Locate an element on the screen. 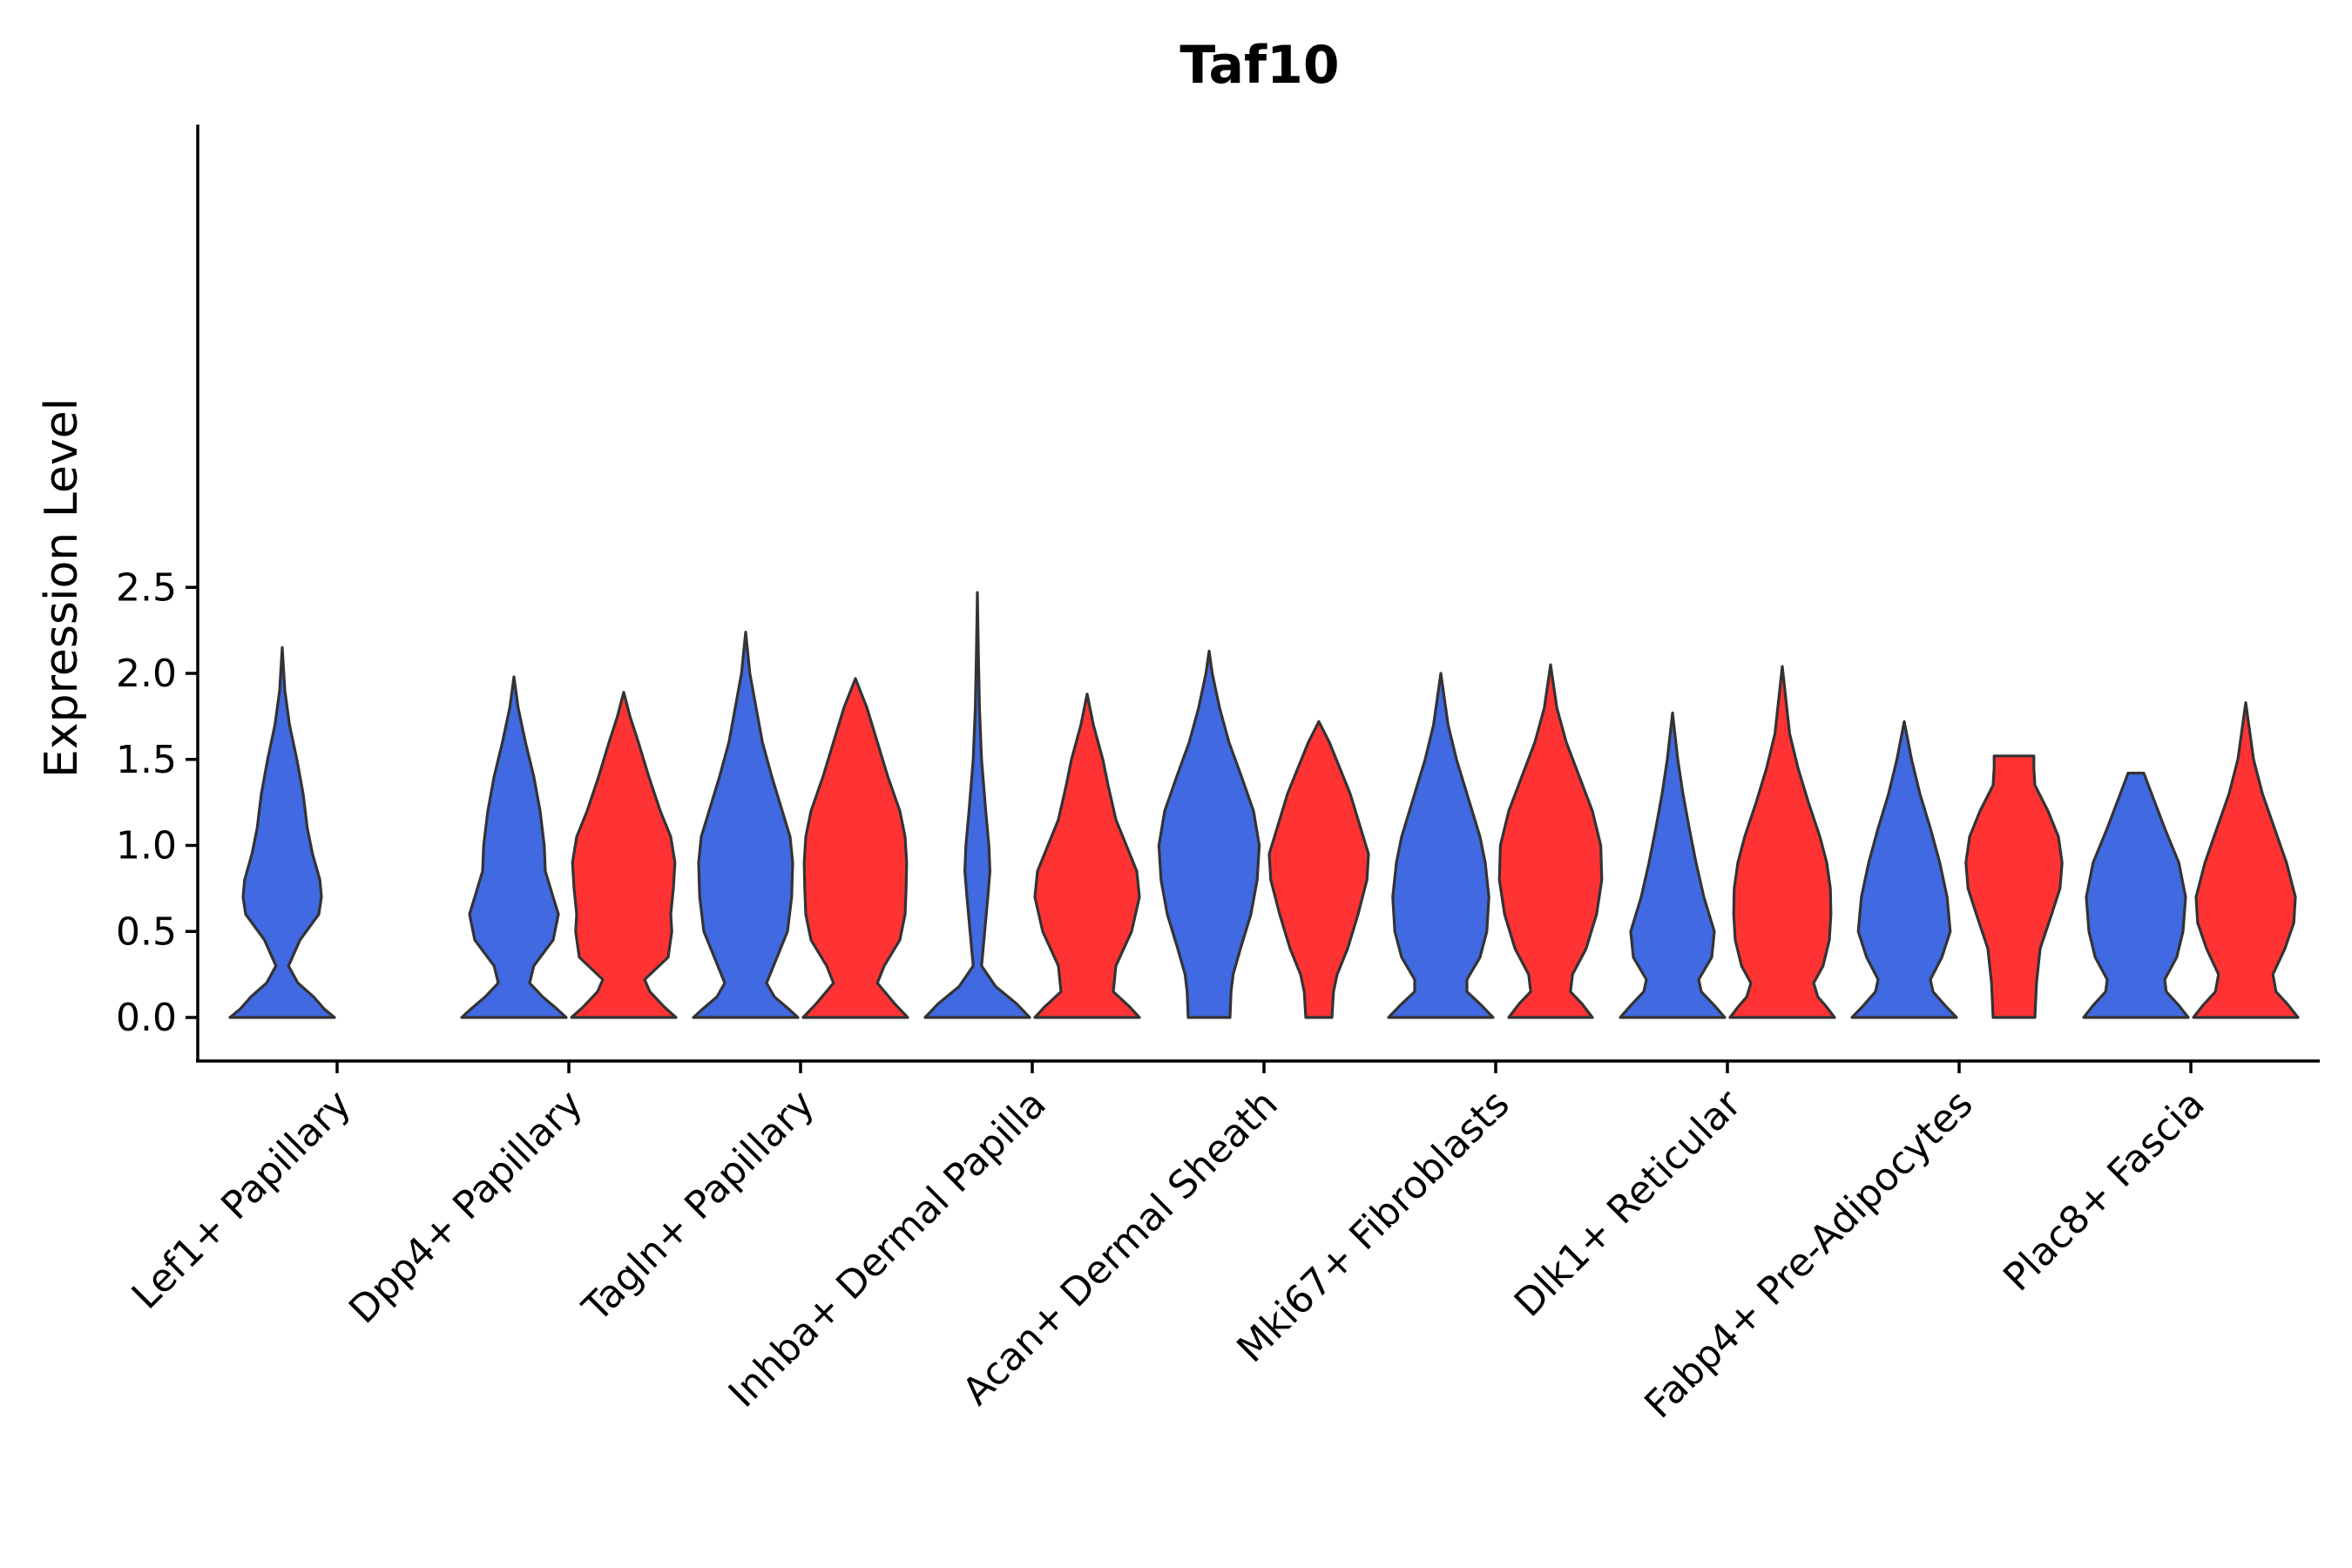 The height and width of the screenshot is (1568, 2352). y-tick-label: 1.5 is located at coordinates (146, 760).